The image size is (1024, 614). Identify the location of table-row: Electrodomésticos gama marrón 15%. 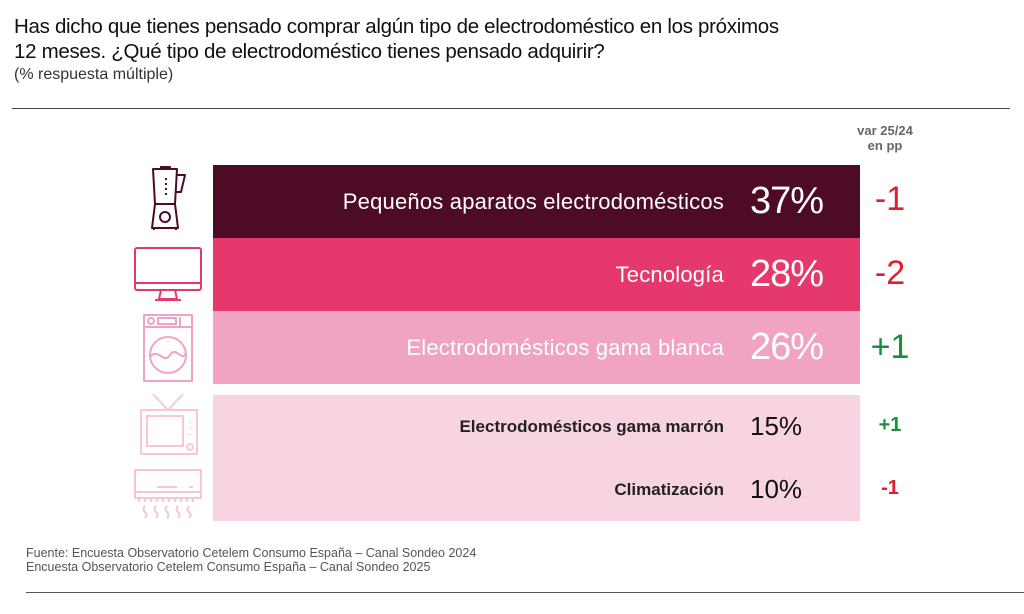
(536, 426).